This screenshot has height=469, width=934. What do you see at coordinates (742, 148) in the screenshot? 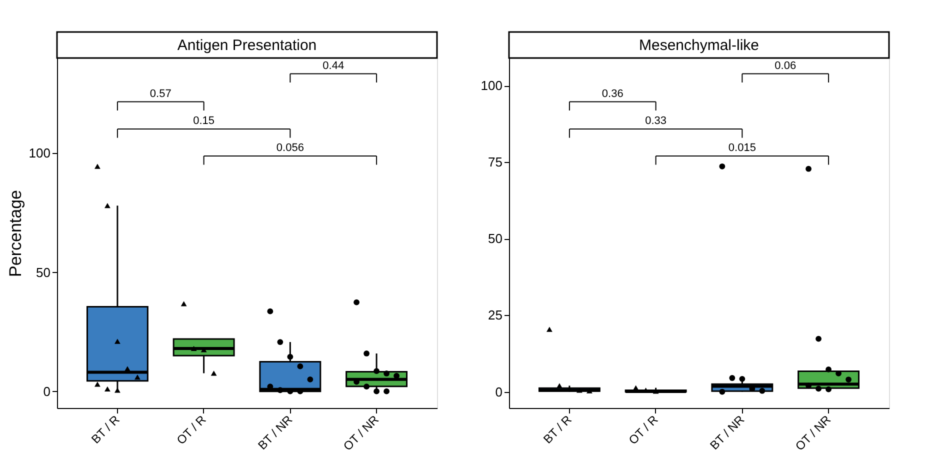
I see `annotation: 0.015` at bounding box center [742, 148].